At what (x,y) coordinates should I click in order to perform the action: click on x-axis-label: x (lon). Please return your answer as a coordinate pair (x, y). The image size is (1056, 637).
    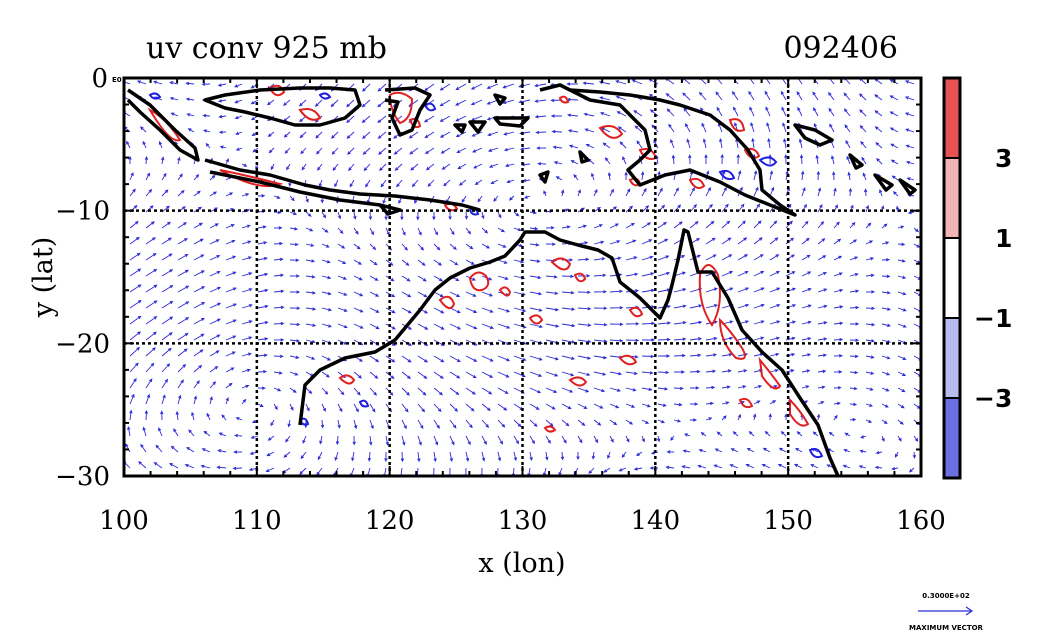
    Looking at the image, I should click on (521, 563).